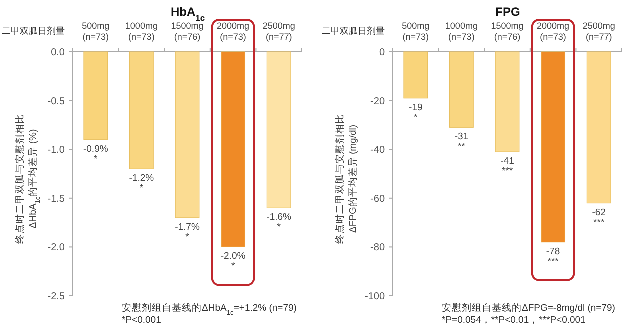 The image size is (640, 335). Describe the element at coordinates (233, 261) in the screenshot. I see `data-label: -2.0% *` at that location.